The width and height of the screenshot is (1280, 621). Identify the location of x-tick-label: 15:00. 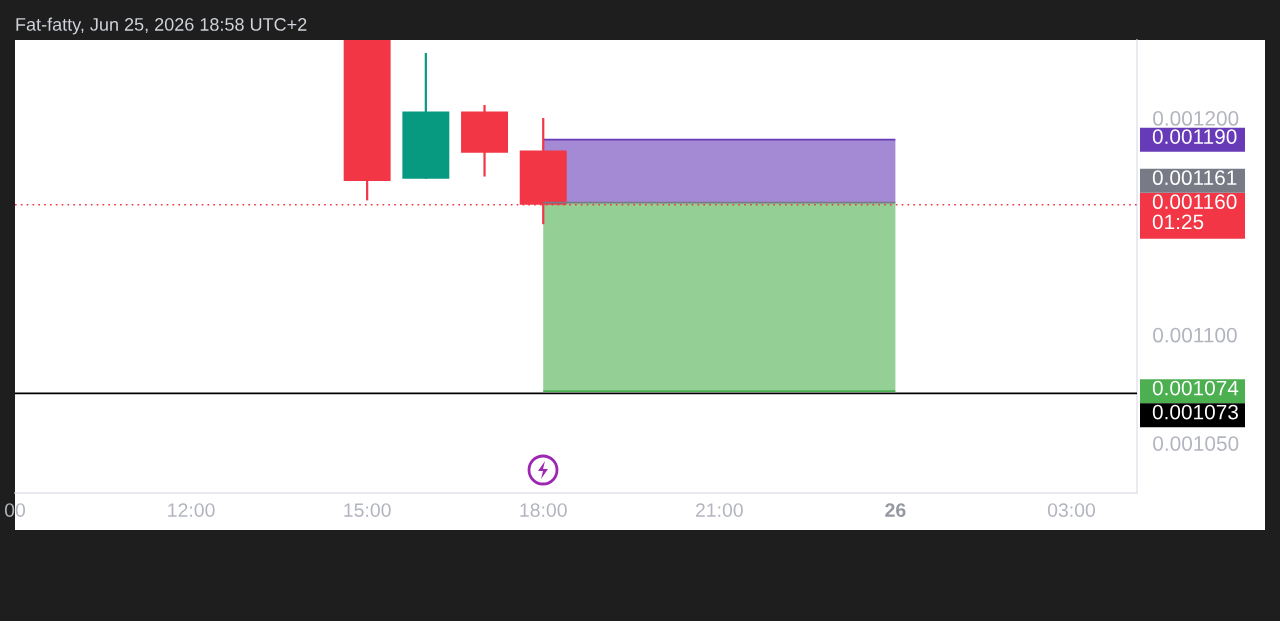
(367, 510).